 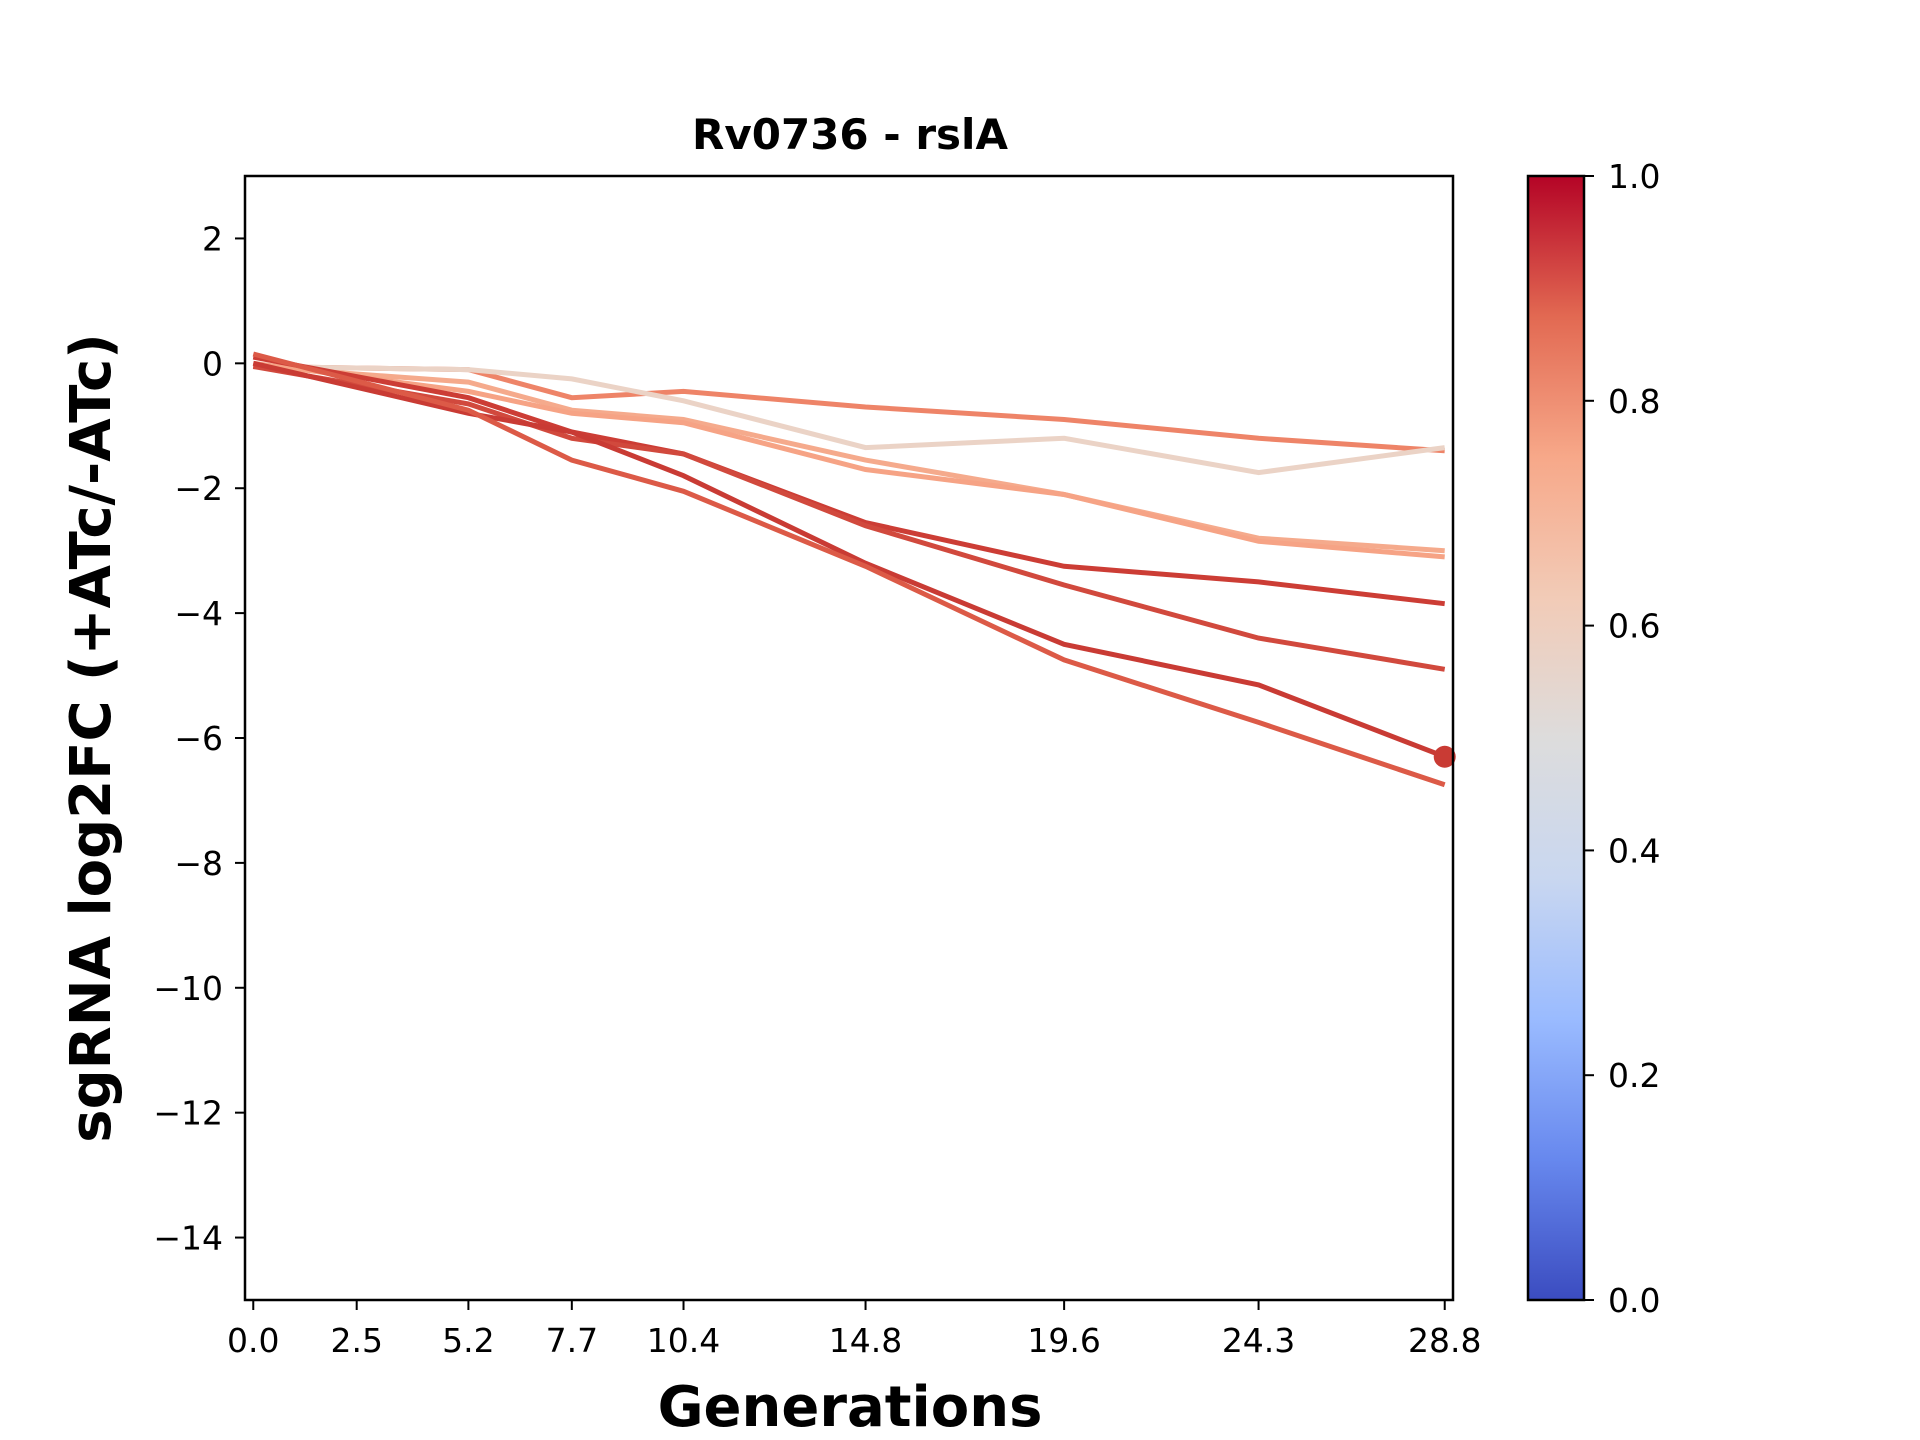 I want to click on colorbar, so click(x=1556, y=738).